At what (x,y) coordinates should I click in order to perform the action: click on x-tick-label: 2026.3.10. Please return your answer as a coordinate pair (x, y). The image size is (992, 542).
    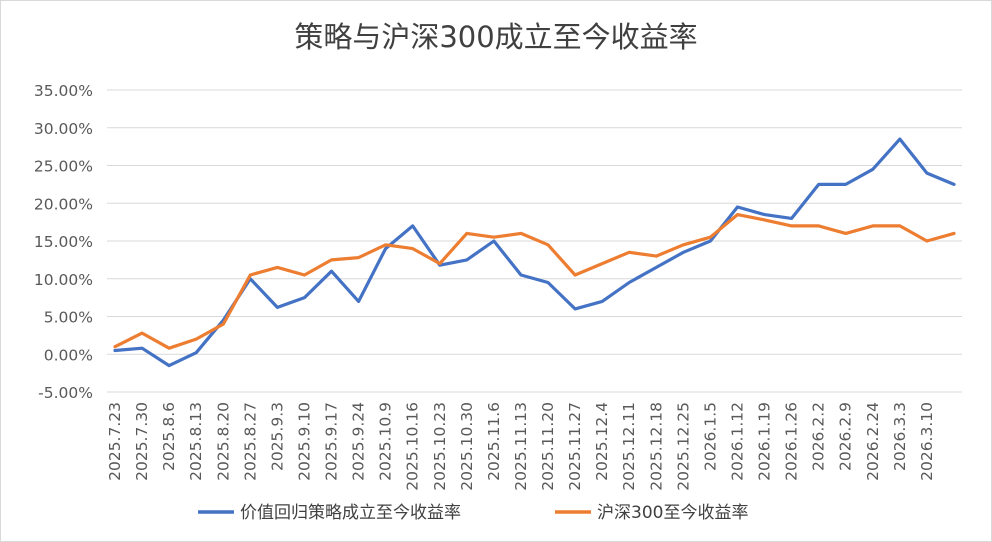
    Looking at the image, I should click on (927, 441).